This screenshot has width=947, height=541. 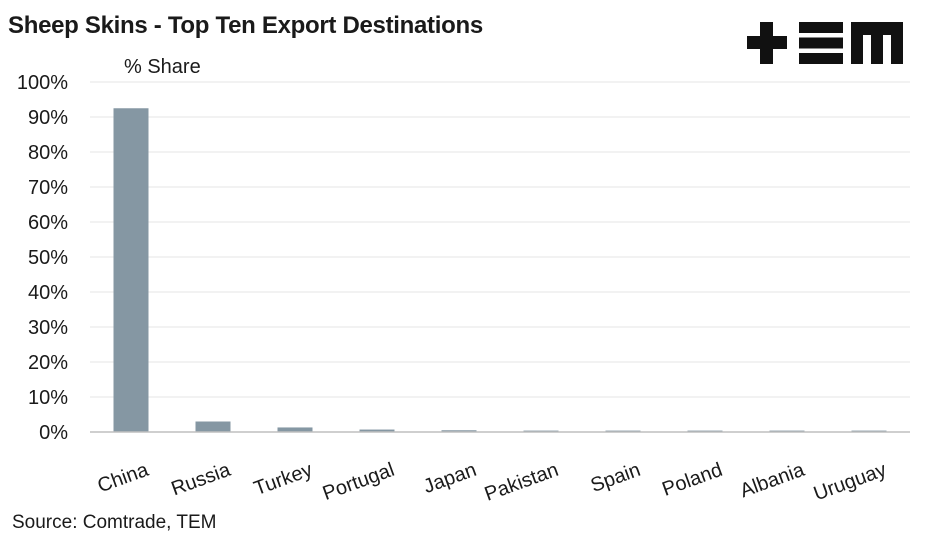 What do you see at coordinates (48, 363) in the screenshot?
I see `y-tick-label: 20%` at bounding box center [48, 363].